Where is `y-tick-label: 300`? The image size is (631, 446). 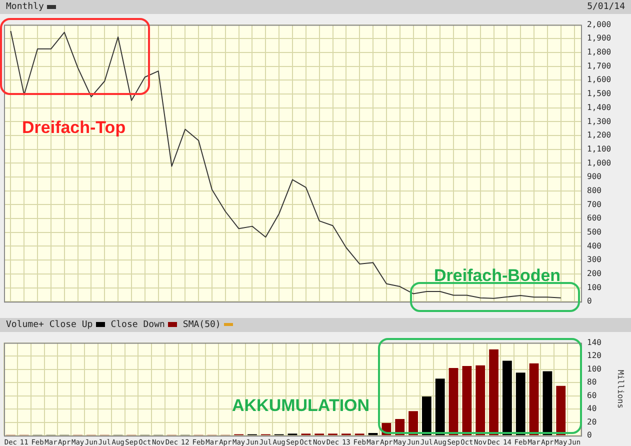 y-tick-label: 300 is located at coordinates (594, 259).